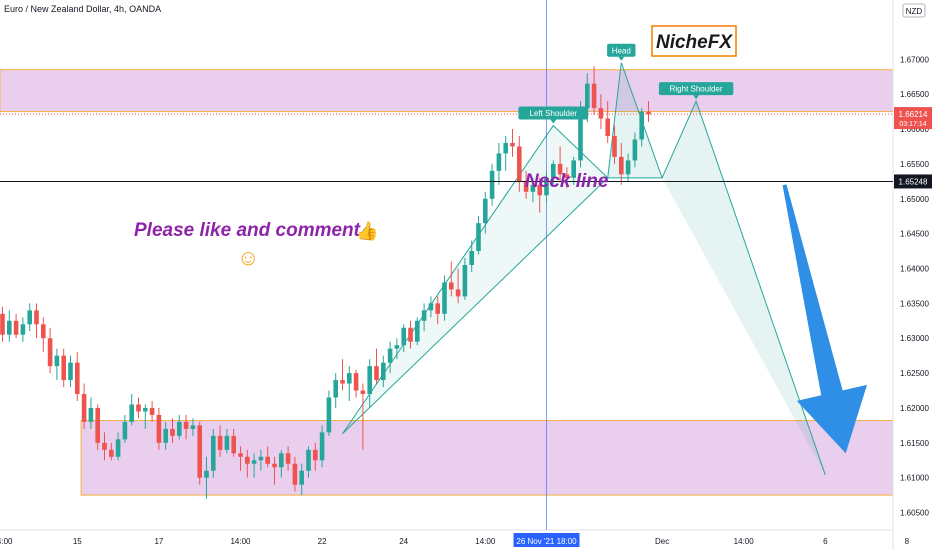 The image size is (932, 550). What do you see at coordinates (248, 257) in the screenshot?
I see `smiley-icon: ☺` at bounding box center [248, 257].